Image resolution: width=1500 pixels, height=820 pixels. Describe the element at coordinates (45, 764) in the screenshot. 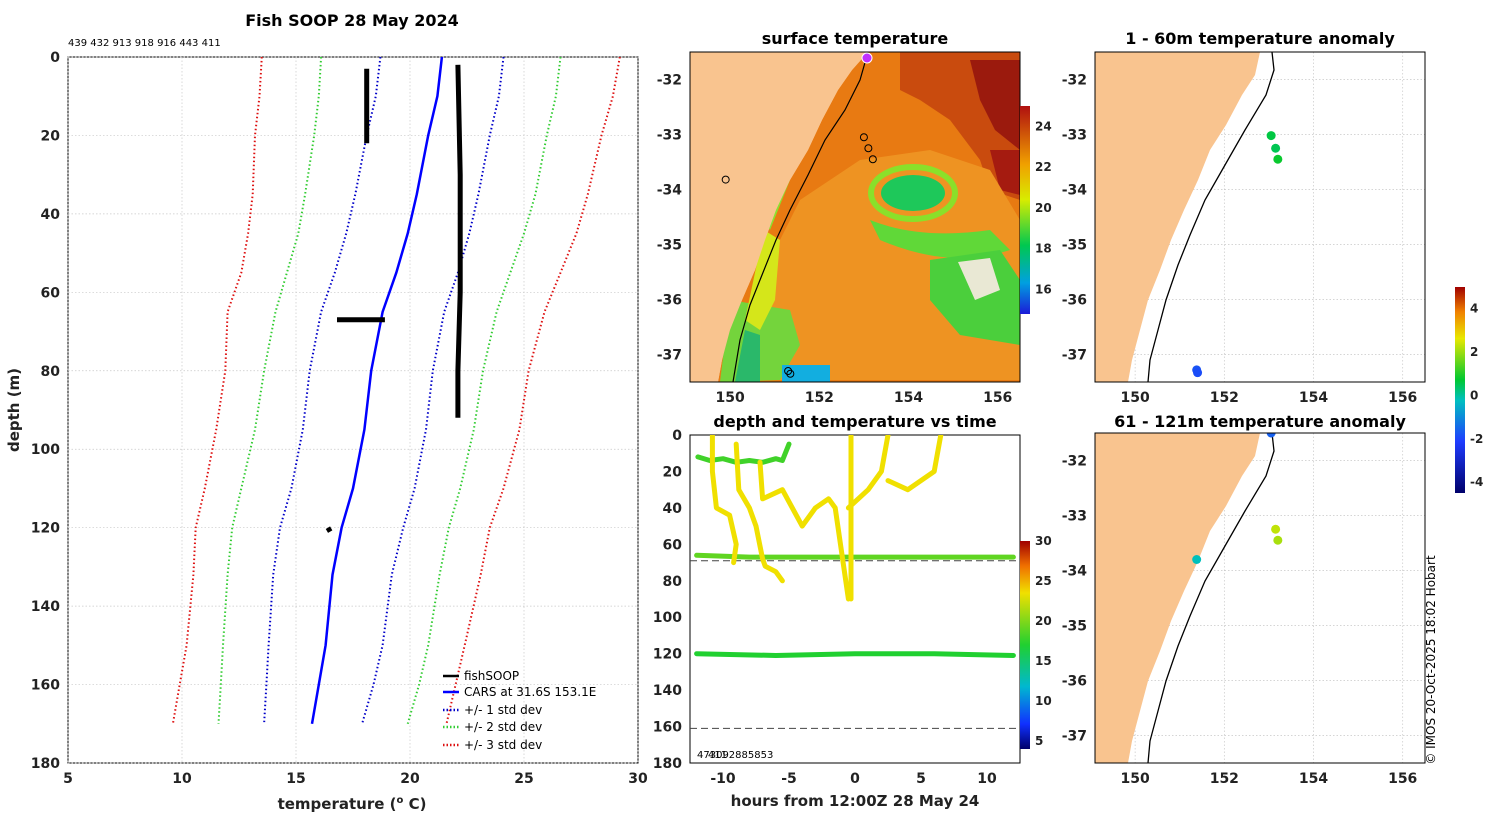

I see `profile-ytick-label: 180` at that location.